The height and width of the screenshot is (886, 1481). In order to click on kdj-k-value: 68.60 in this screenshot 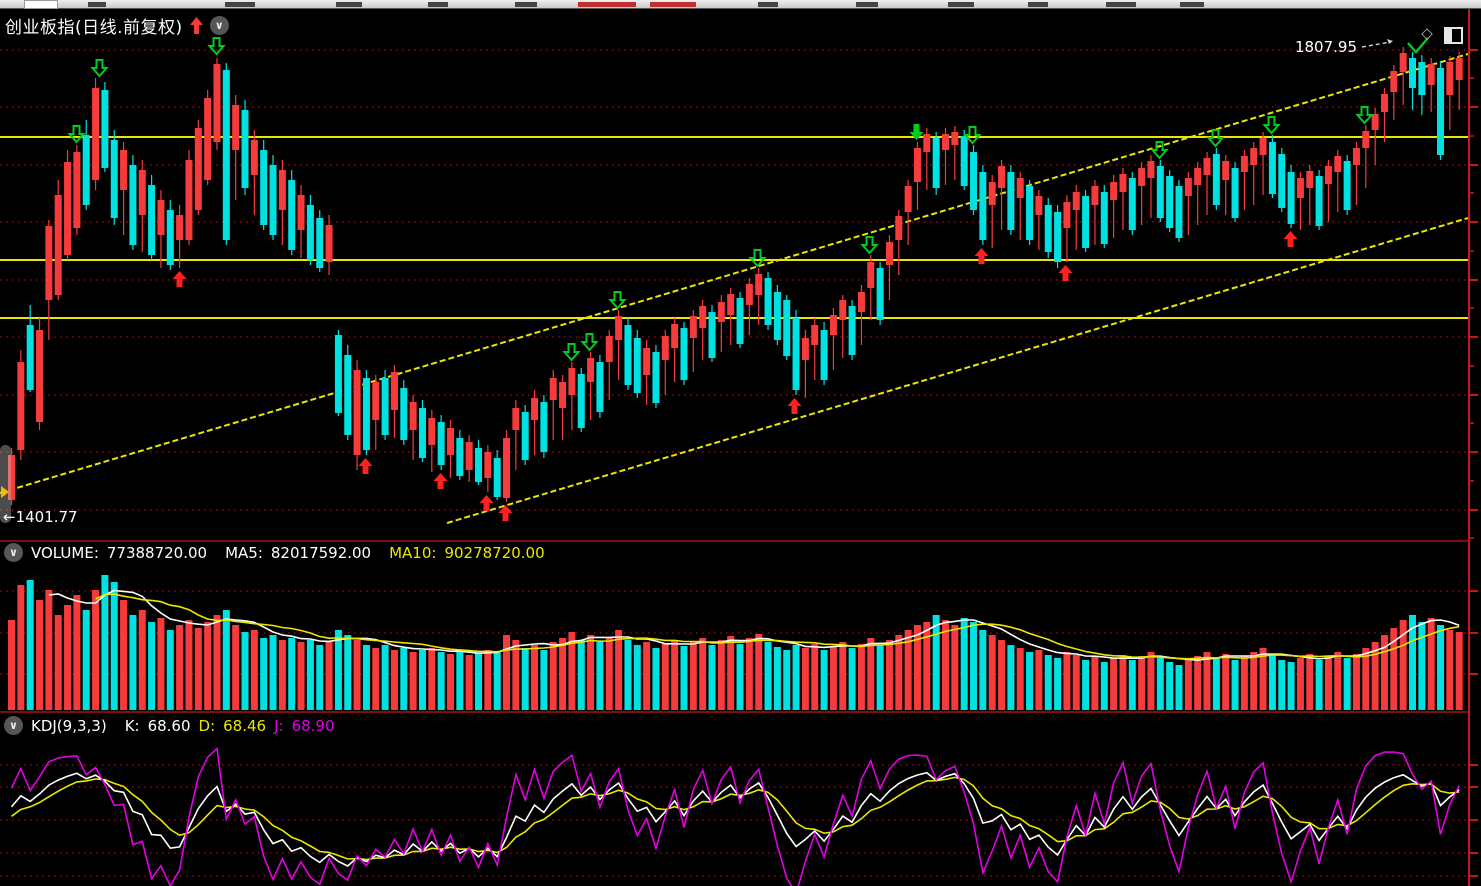, I will do `click(169, 725)`.